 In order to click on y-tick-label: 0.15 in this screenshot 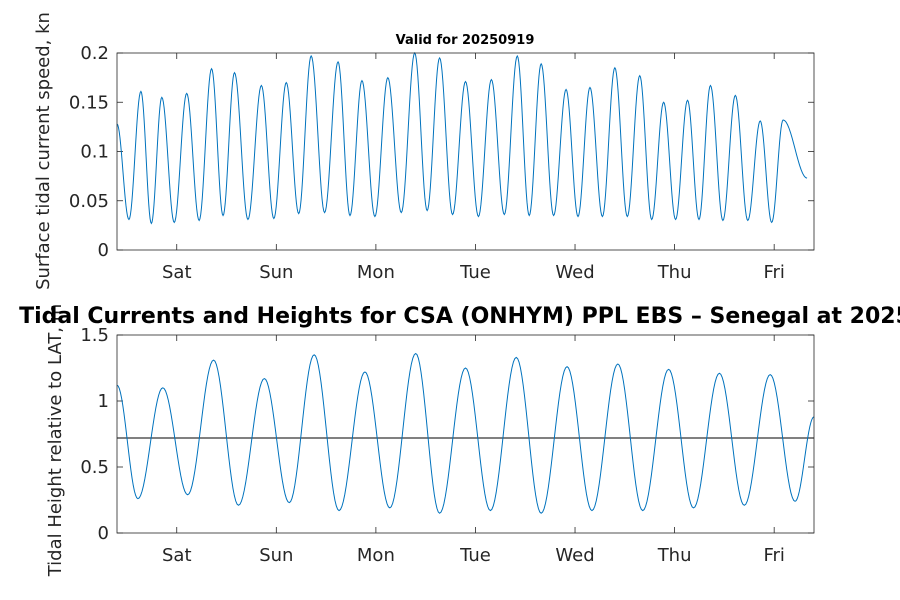, I will do `click(89, 102)`.